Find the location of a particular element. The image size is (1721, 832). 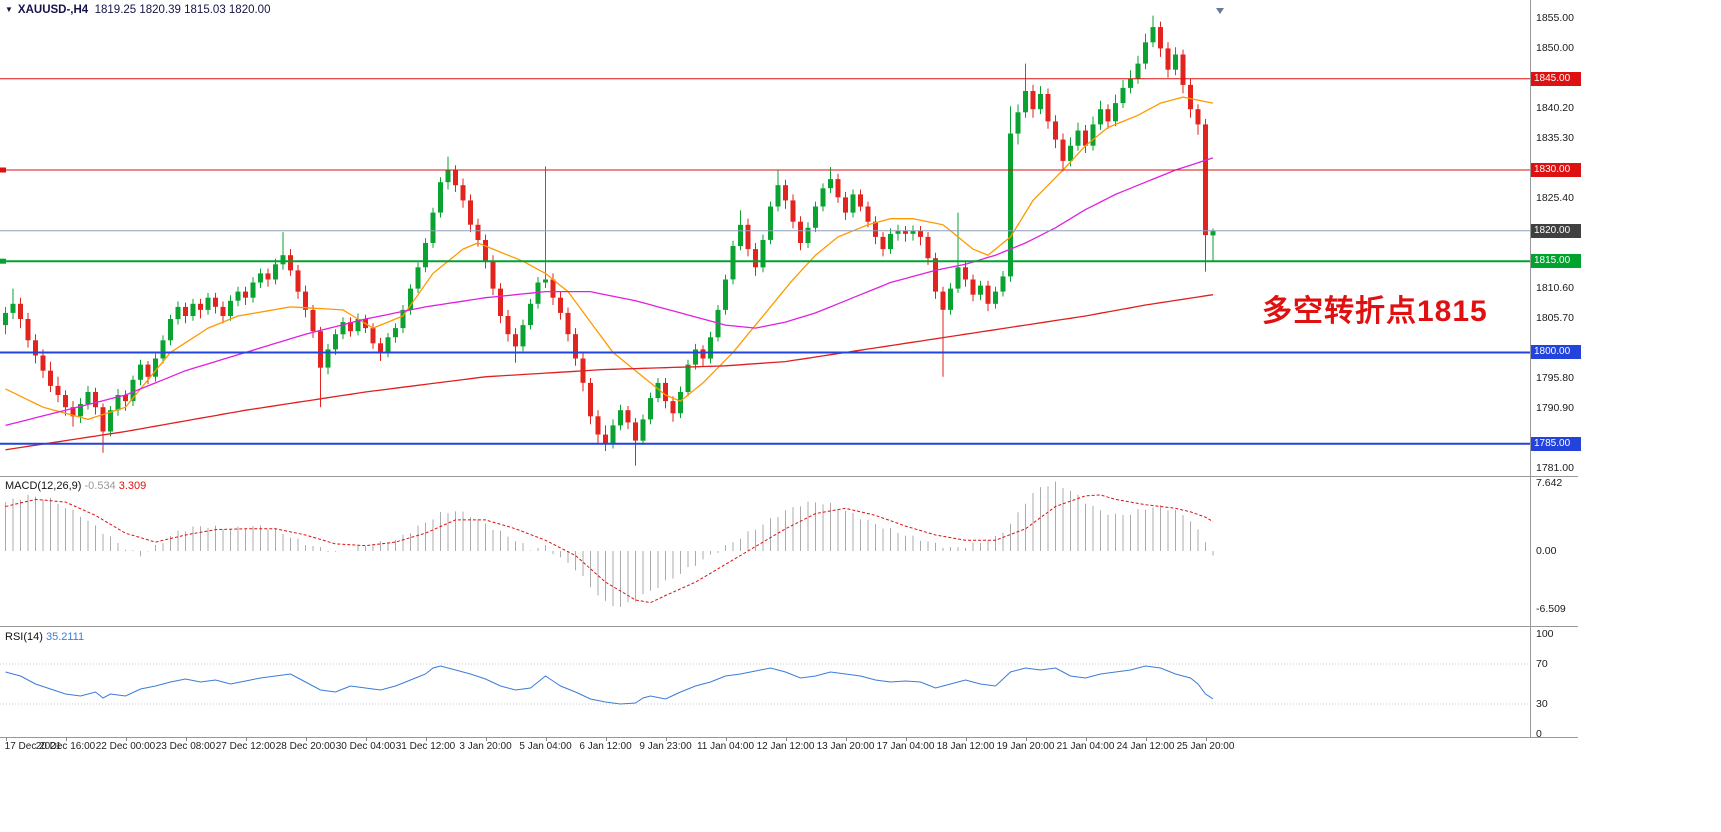

time-axis-label: 13 Jan 20:00 is located at coordinates (845, 746).